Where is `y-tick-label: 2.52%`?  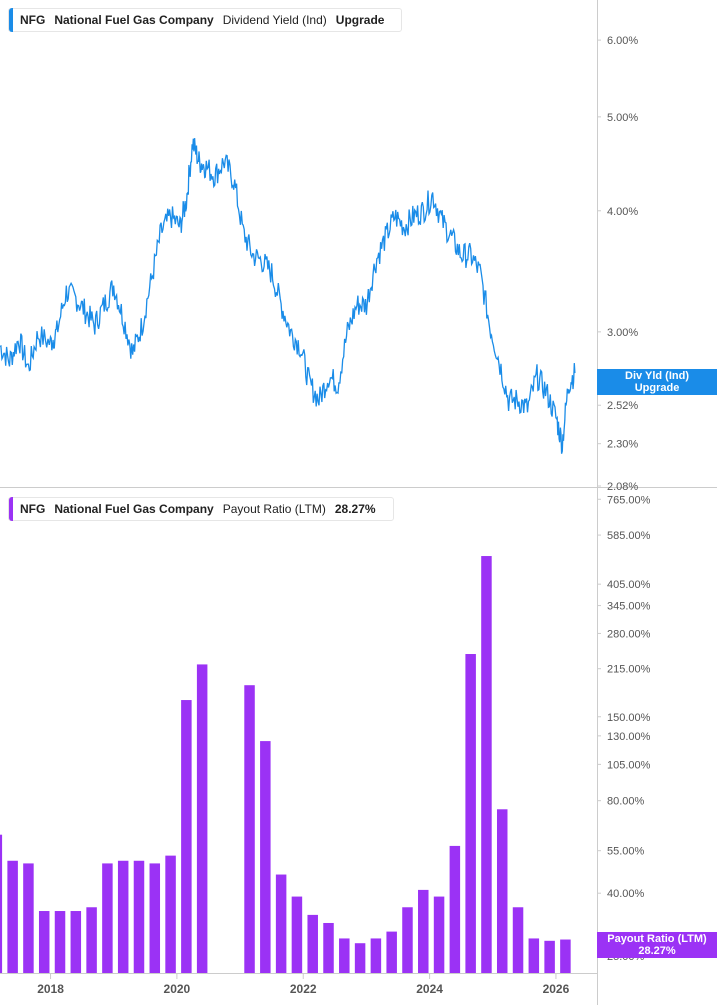
y-tick-label: 2.52% is located at coordinates (622, 406).